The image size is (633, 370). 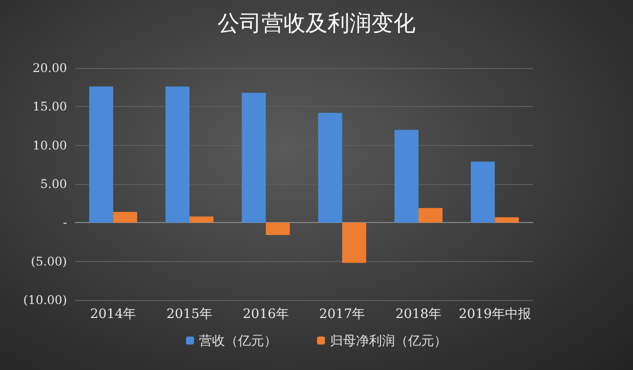 I want to click on y-tick-label: 5.00, so click(x=53, y=184).